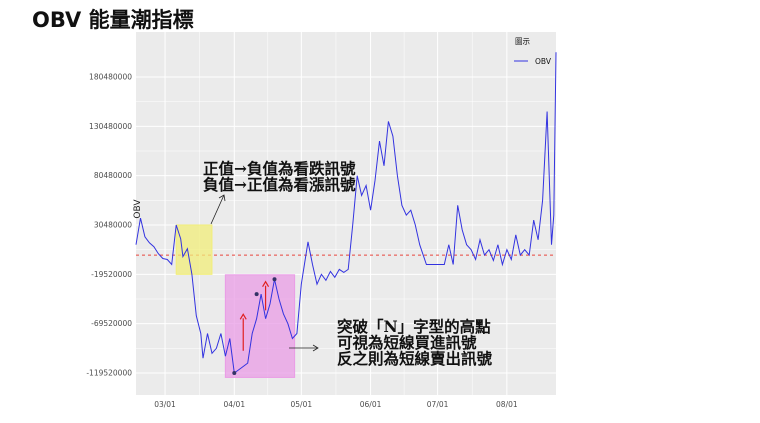  I want to click on legend-title: 圖示, so click(522, 41).